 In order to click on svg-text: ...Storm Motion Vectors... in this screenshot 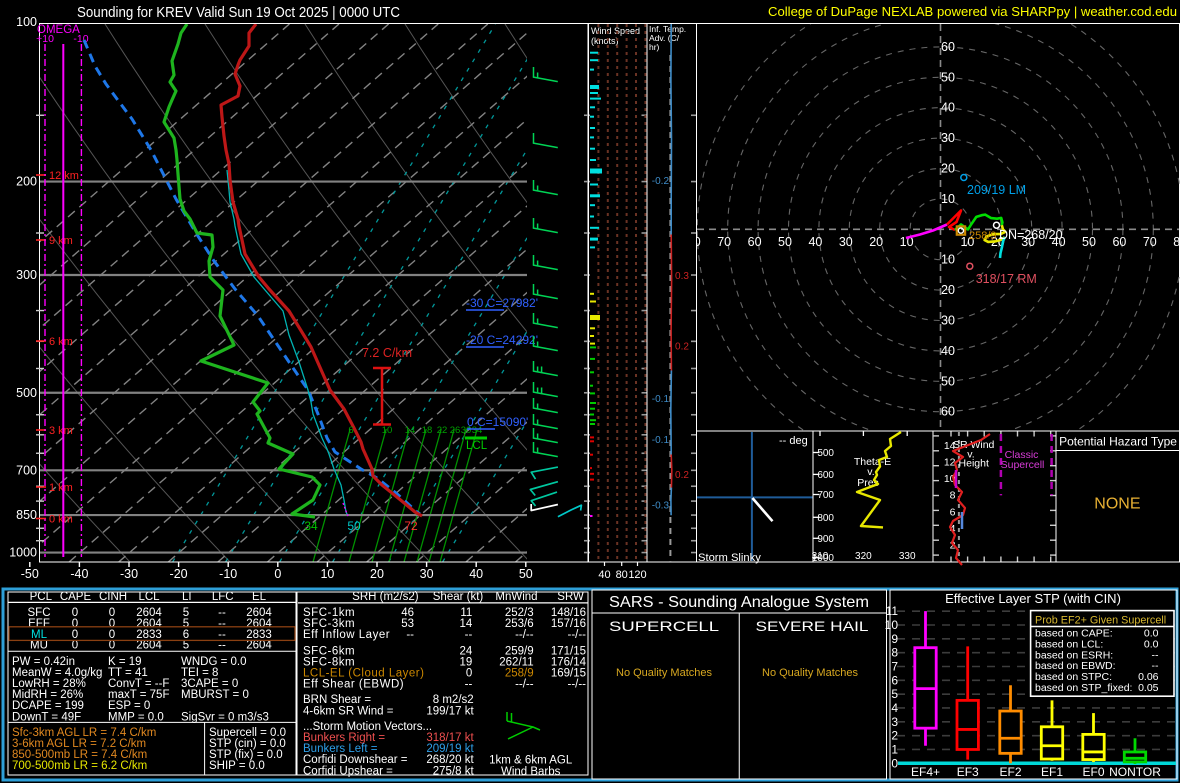, I will do `click(367, 727)`.